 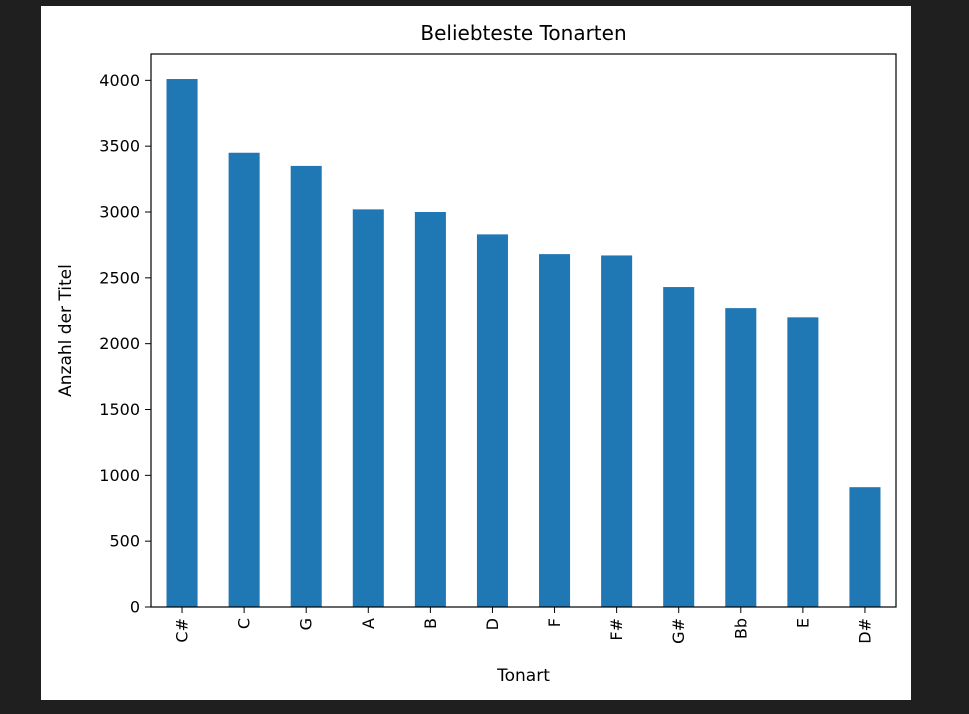 What do you see at coordinates (616, 629) in the screenshot?
I see `x-tick-label: F#` at bounding box center [616, 629].